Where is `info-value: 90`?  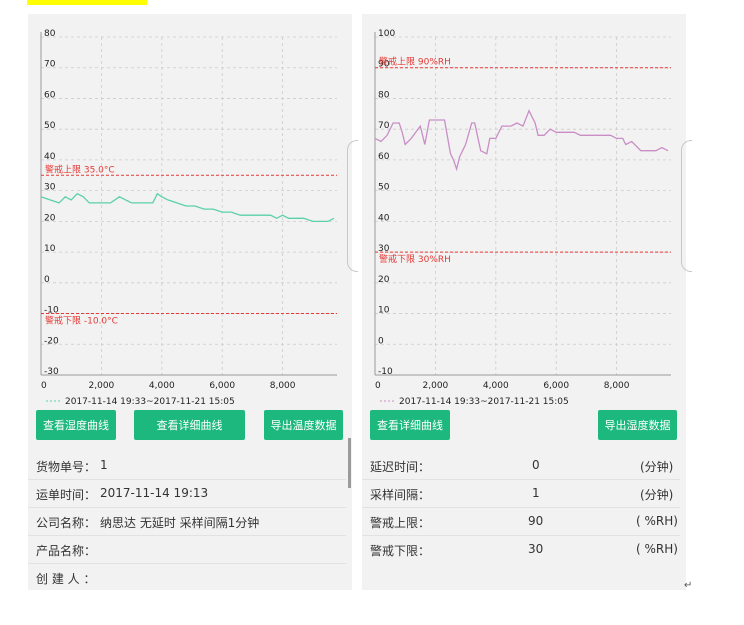
info-value: 90 is located at coordinates (536, 521).